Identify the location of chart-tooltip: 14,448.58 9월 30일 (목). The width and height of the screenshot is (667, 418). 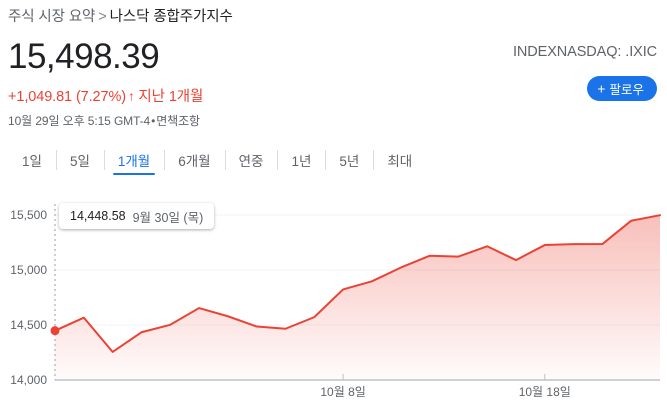
(137, 216).